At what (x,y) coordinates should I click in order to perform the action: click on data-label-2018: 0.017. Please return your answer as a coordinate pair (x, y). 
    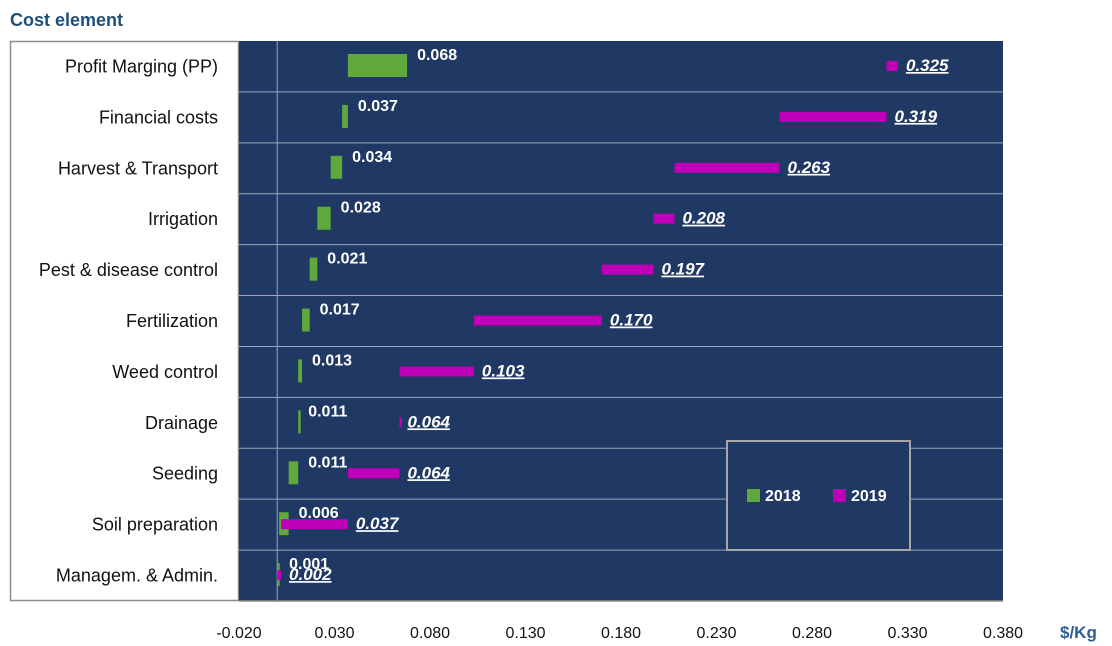
    Looking at the image, I should click on (340, 310).